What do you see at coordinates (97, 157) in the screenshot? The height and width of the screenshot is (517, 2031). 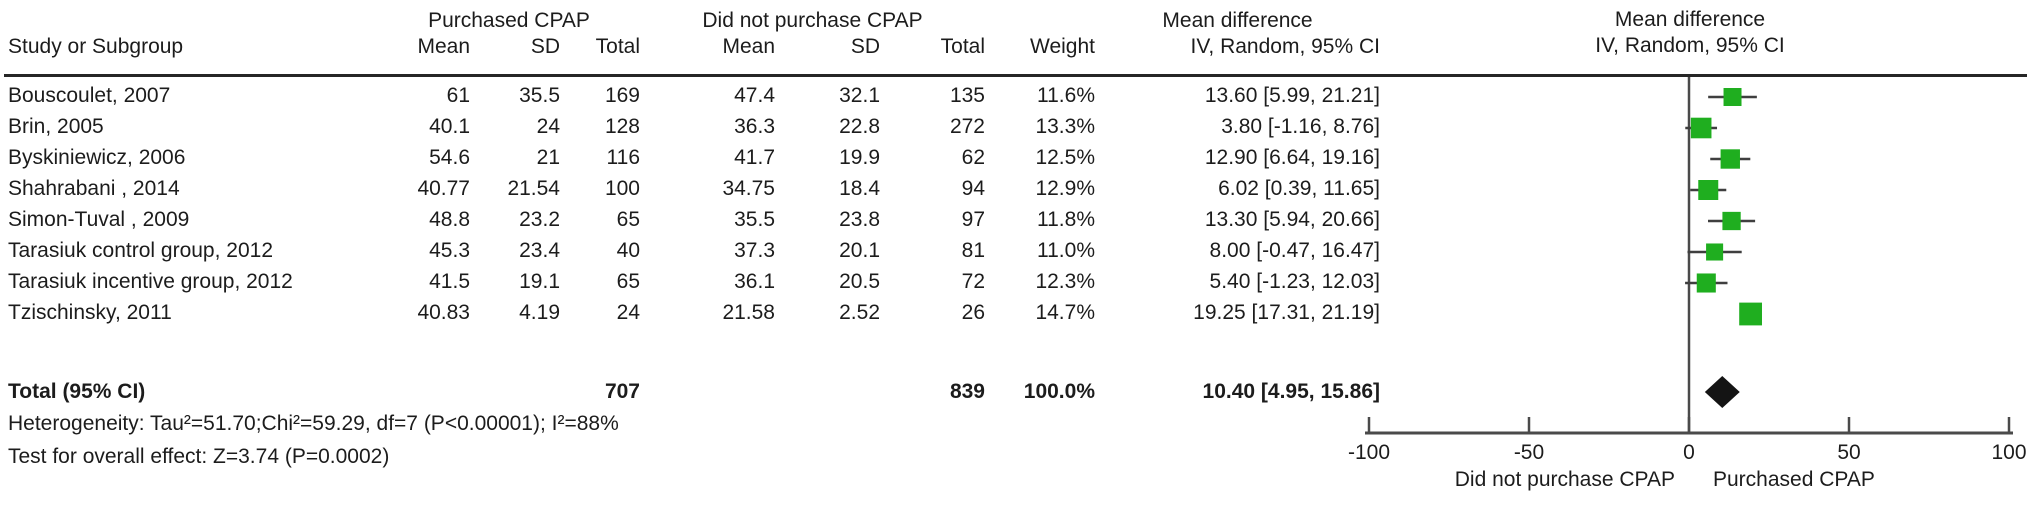 I see `study-name: Byskiniewicz, 2006` at bounding box center [97, 157].